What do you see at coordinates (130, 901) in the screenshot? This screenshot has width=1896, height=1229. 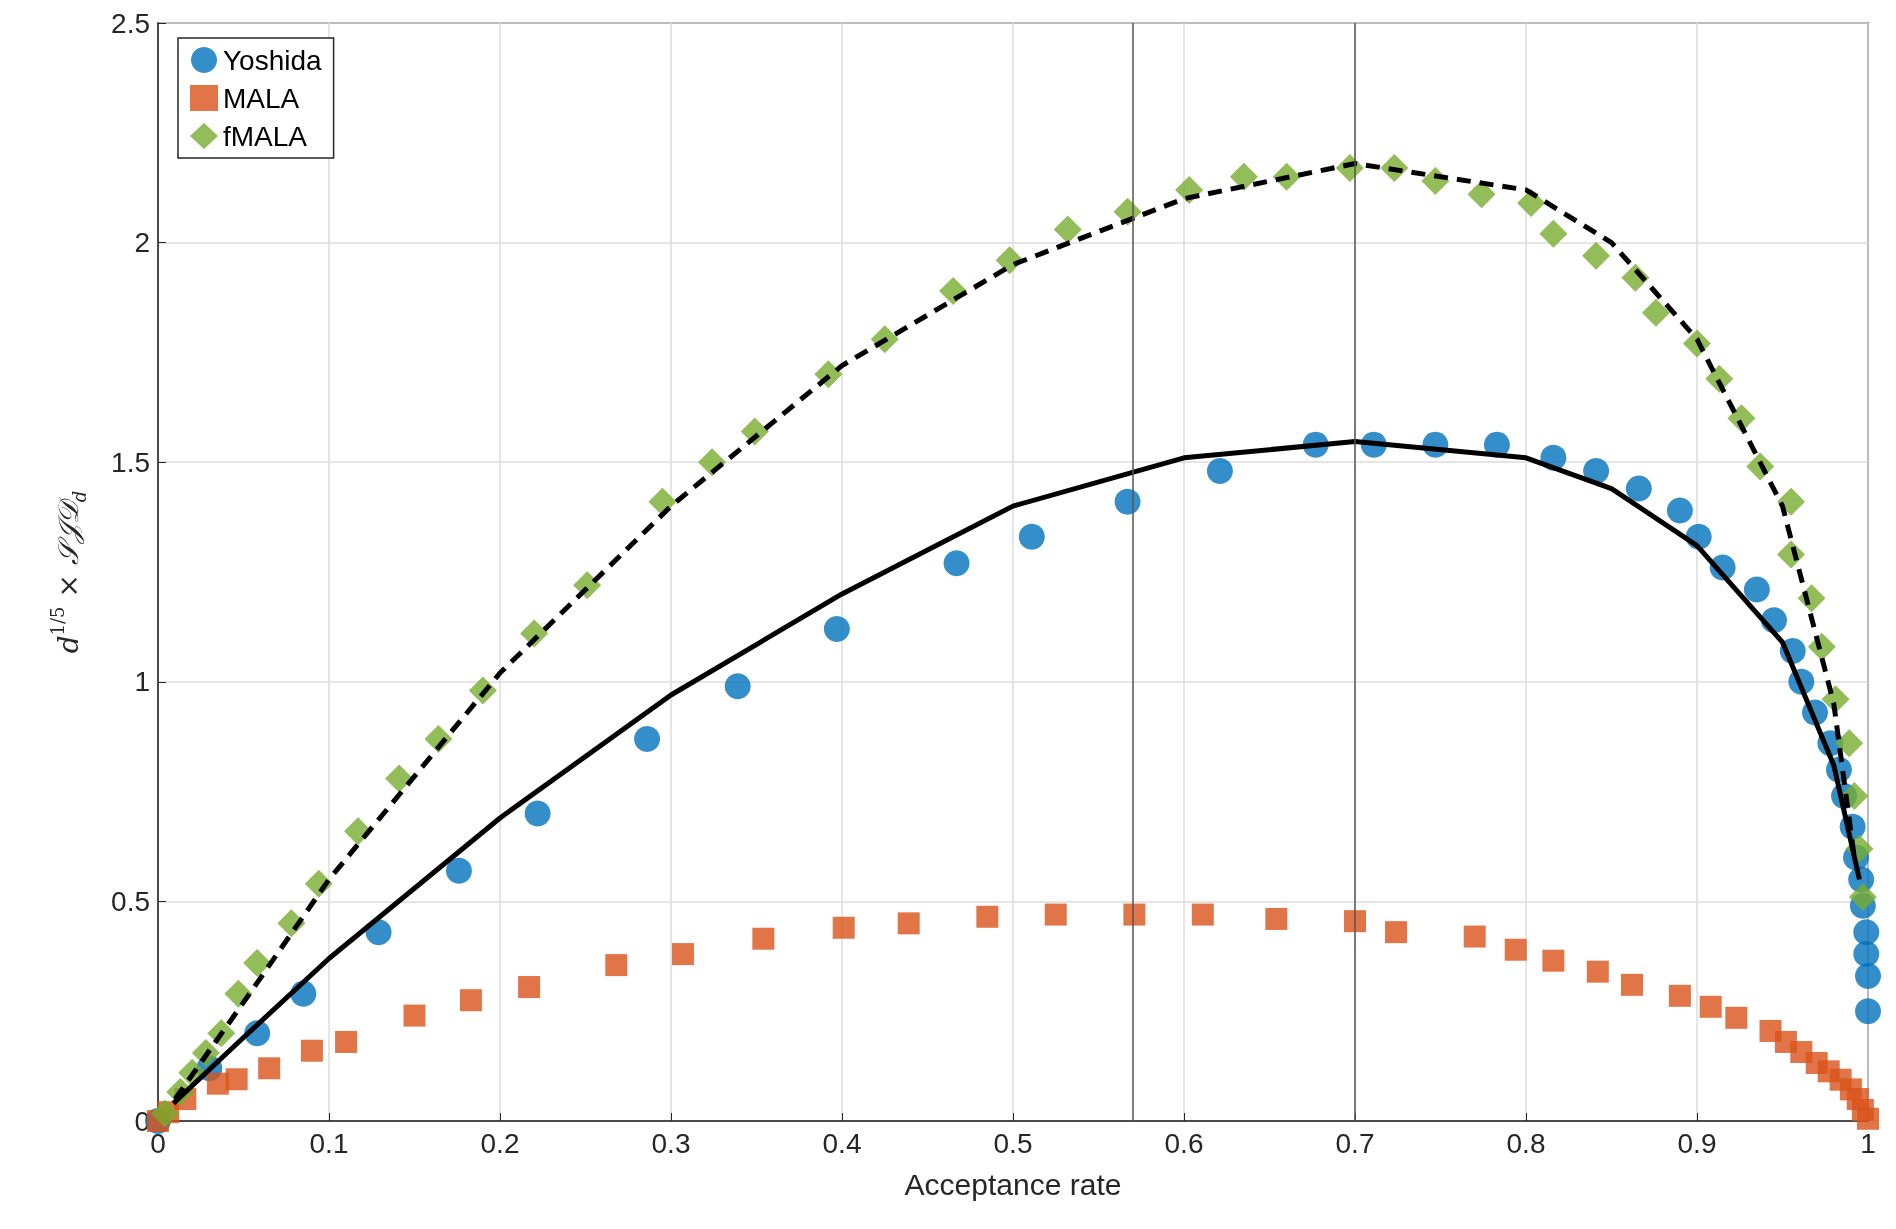 I see `y-tick-label: 0.5` at bounding box center [130, 901].